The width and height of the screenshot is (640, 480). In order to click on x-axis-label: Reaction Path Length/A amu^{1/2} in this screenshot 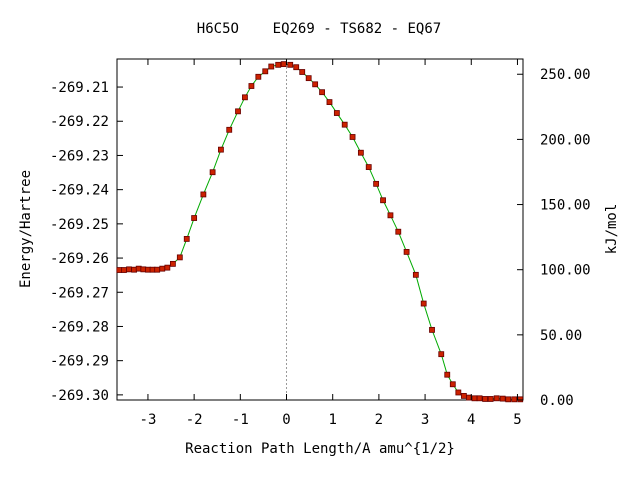, I will do `click(320, 449)`.